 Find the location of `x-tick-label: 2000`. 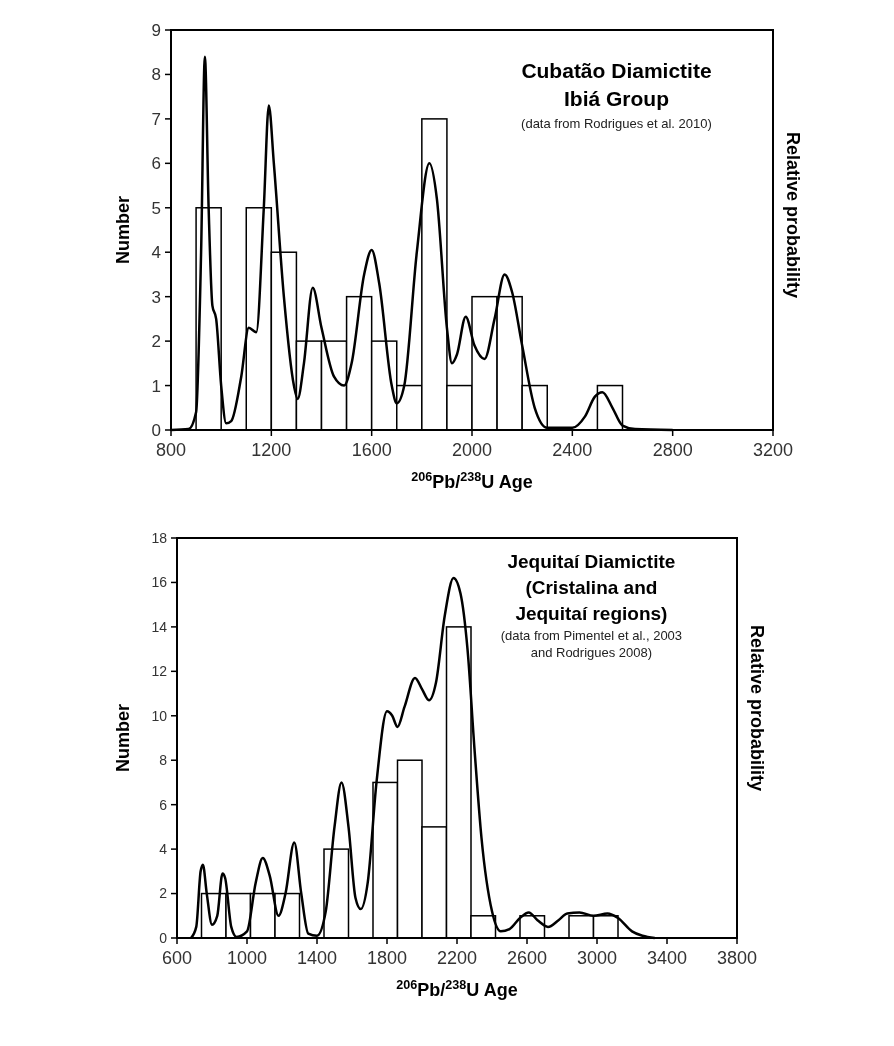

x-tick-label: 2000 is located at coordinates (472, 450).